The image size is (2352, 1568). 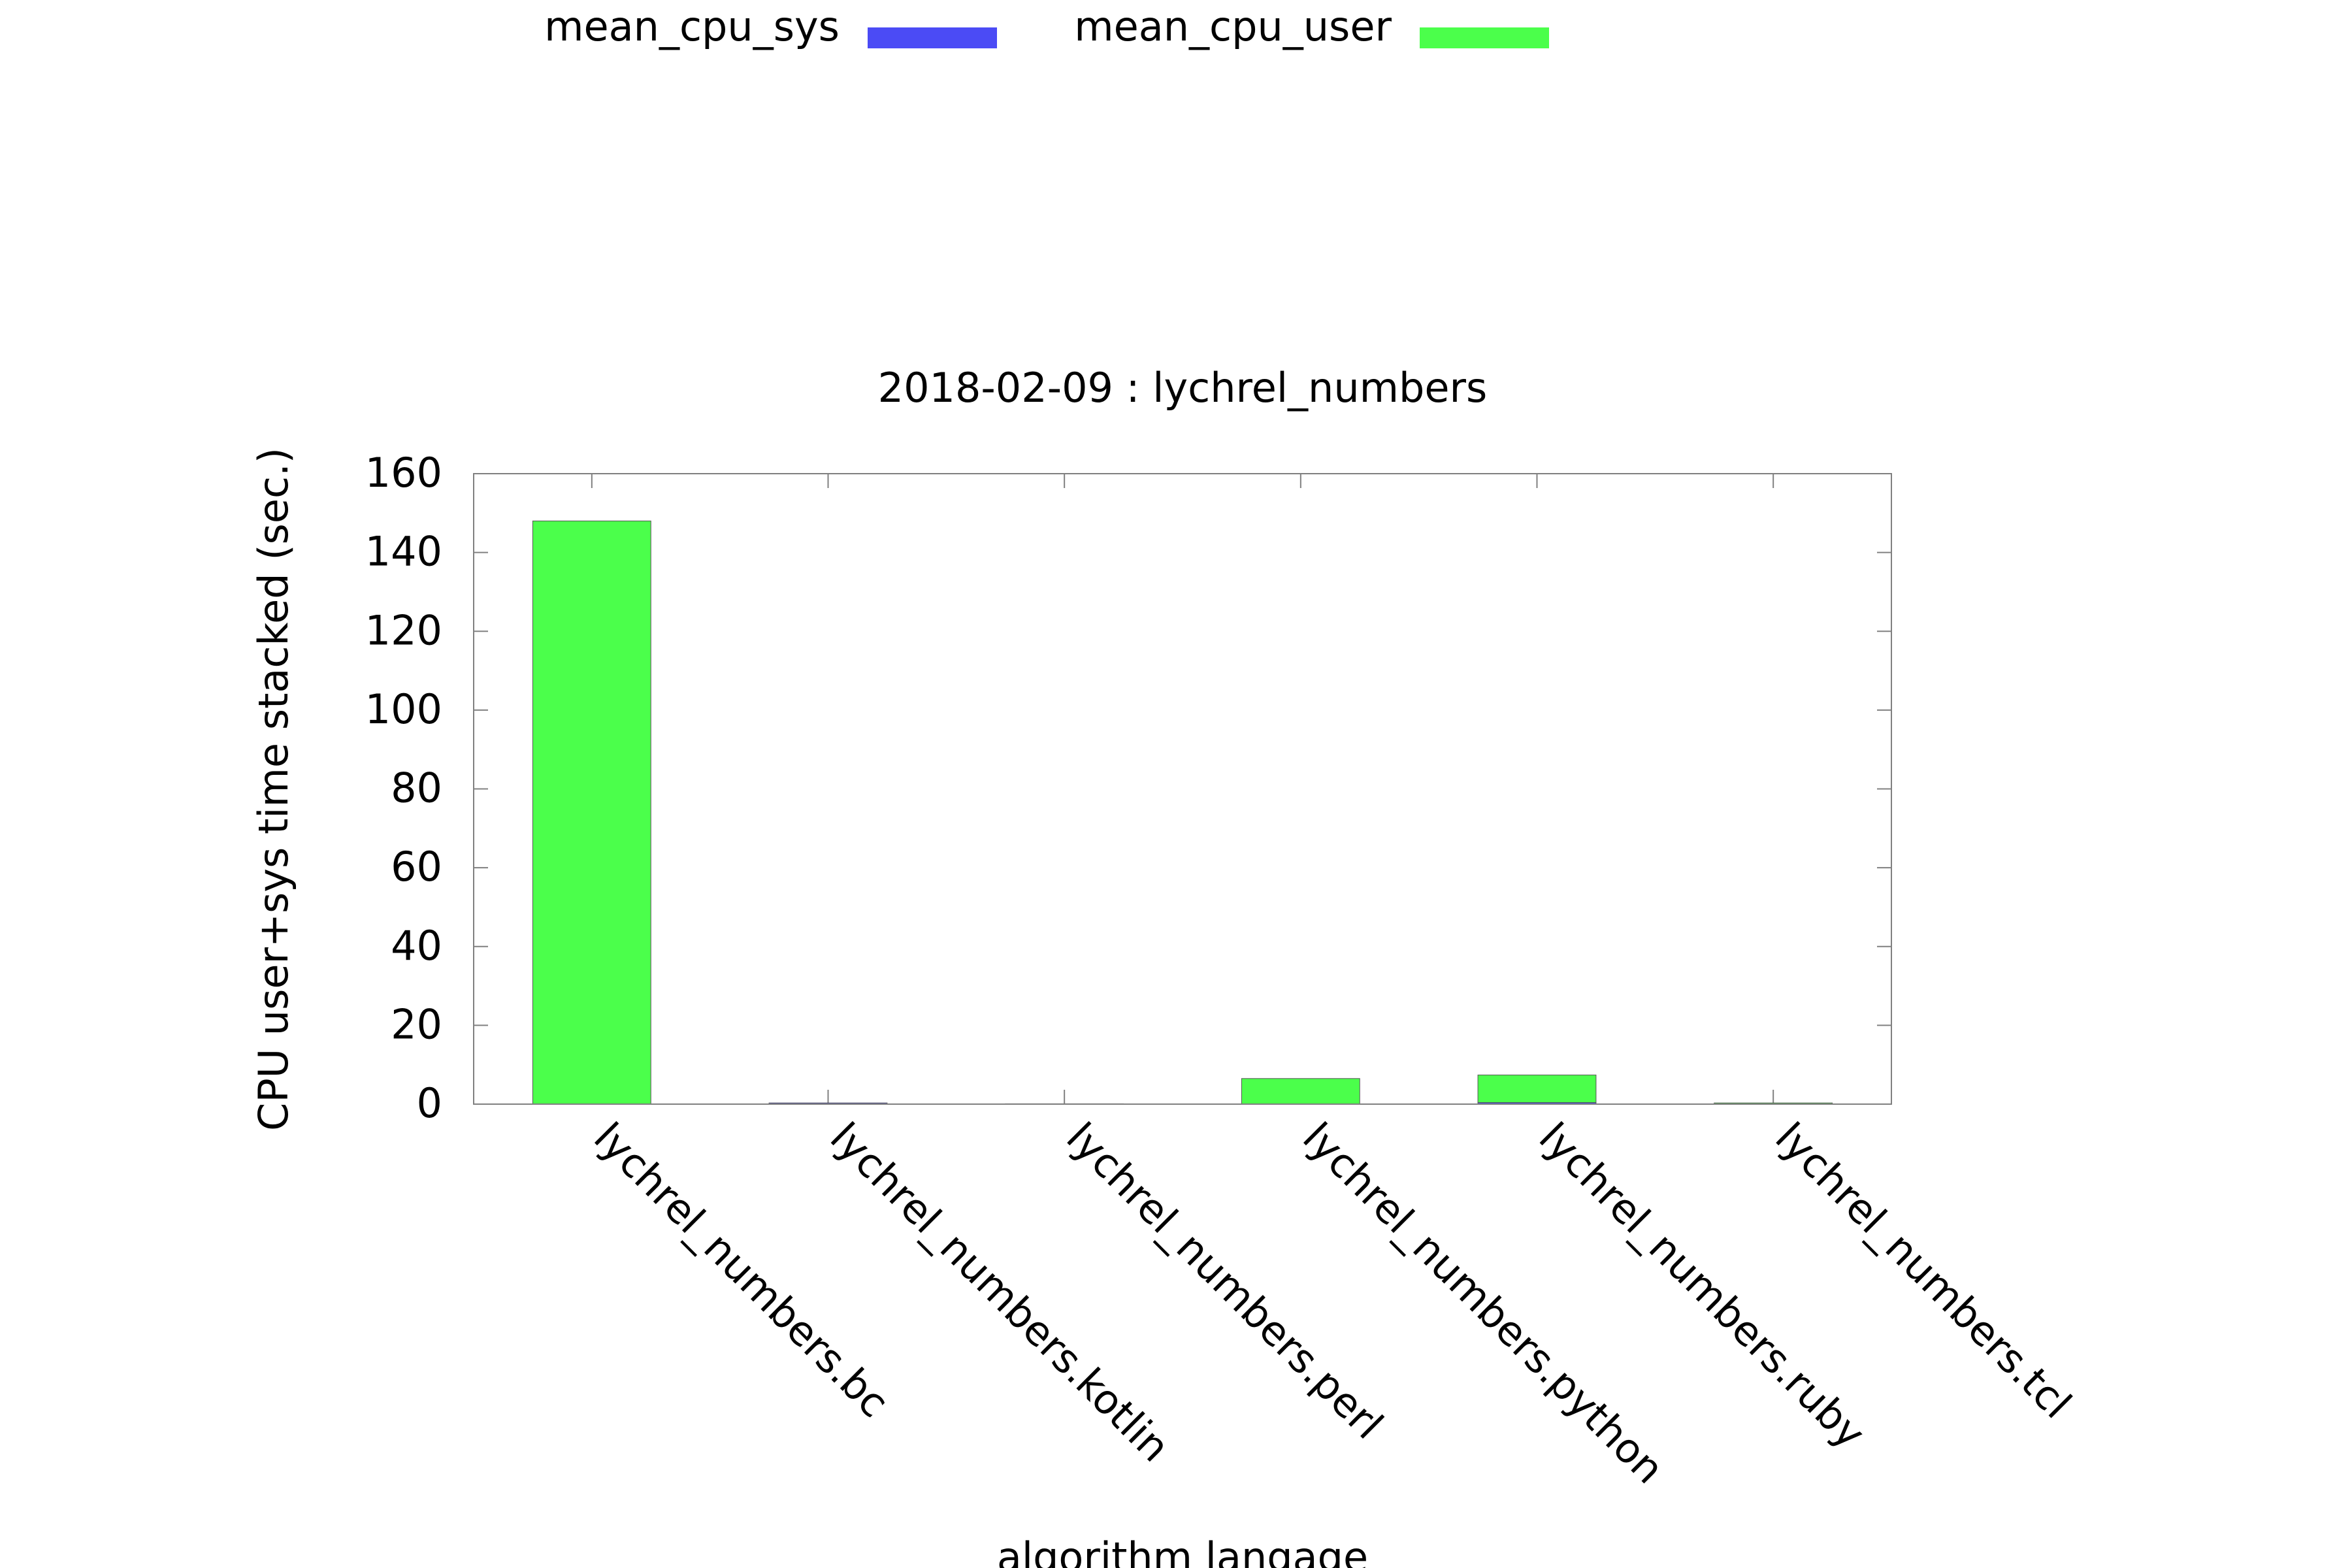 I want to click on y-tick-label: 60, so click(x=416, y=866).